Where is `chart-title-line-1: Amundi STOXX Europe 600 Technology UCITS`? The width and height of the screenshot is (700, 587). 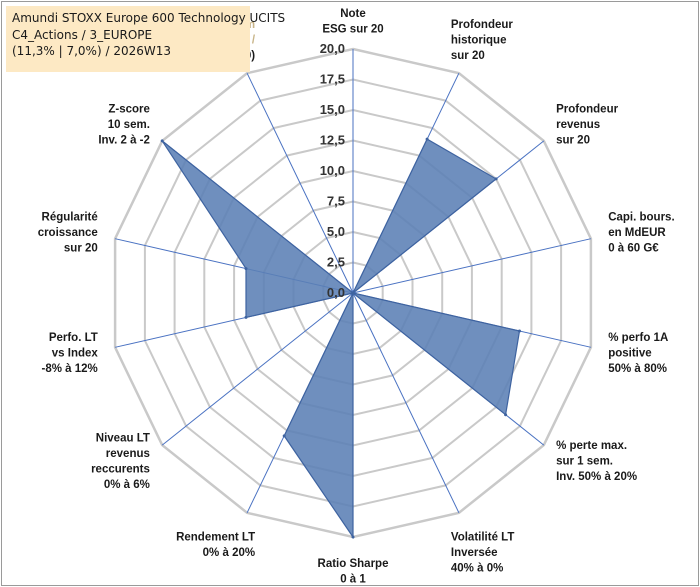 chart-title-line-1: Amundi STOXX Europe 600 Technology UCITS is located at coordinates (149, 18).